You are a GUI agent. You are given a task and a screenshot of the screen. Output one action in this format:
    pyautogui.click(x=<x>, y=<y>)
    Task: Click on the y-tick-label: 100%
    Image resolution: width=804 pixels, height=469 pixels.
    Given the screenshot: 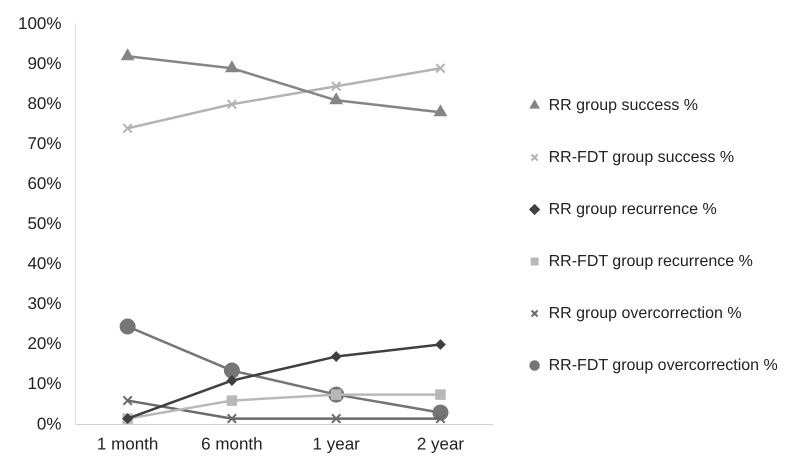 What is the action you would take?
    pyautogui.click(x=40, y=23)
    